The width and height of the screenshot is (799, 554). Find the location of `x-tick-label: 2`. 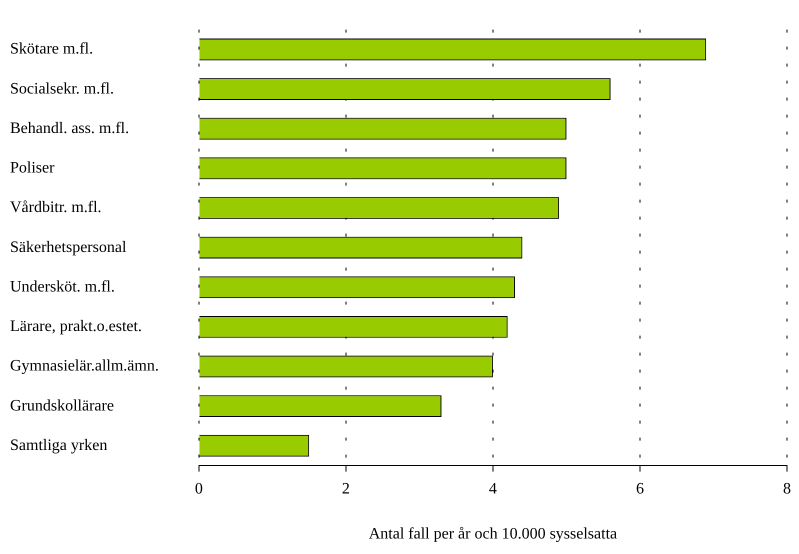

x-tick-label: 2 is located at coordinates (346, 489).